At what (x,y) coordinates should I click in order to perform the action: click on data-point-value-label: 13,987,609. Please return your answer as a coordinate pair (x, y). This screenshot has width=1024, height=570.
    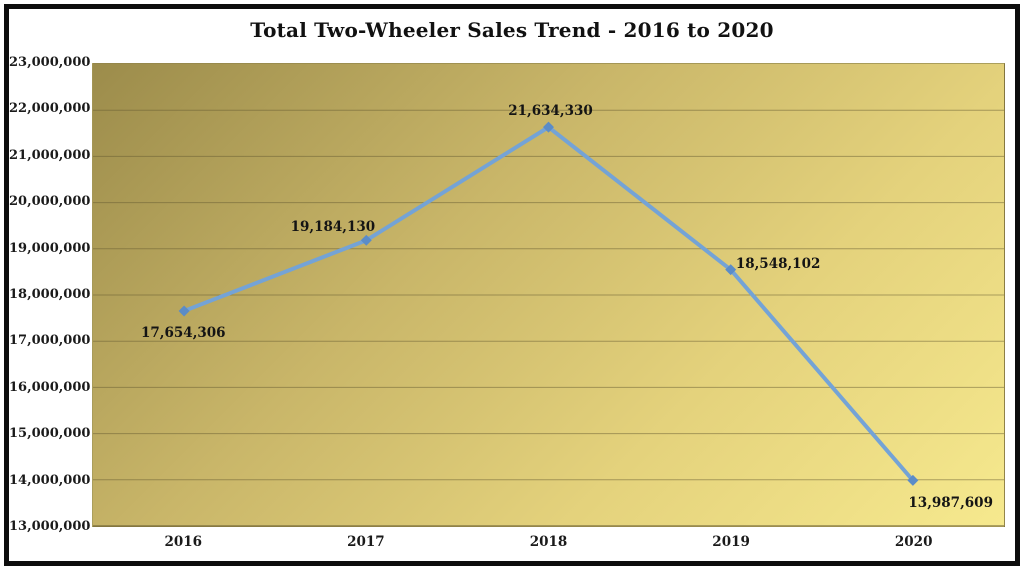
    Looking at the image, I should click on (950, 503).